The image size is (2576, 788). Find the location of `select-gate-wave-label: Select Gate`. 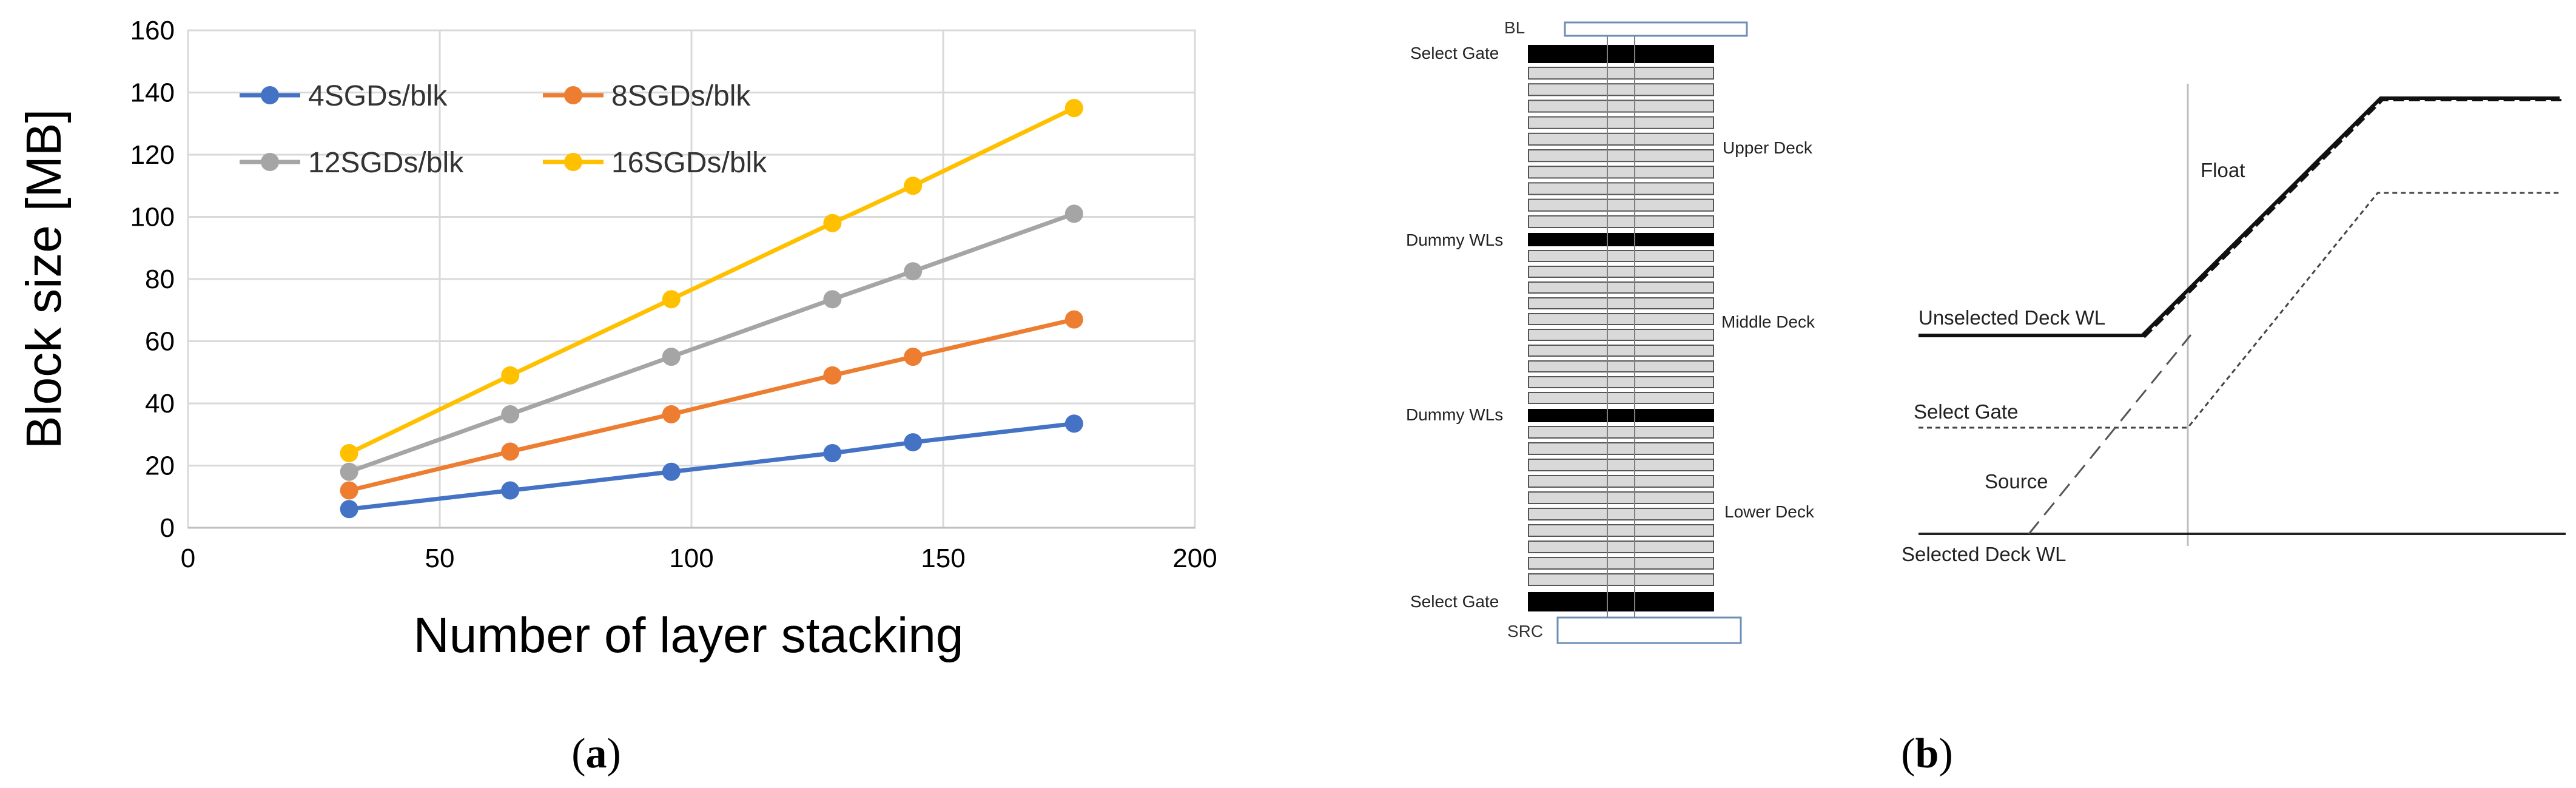

select-gate-wave-label: Select Gate is located at coordinates (1966, 411).